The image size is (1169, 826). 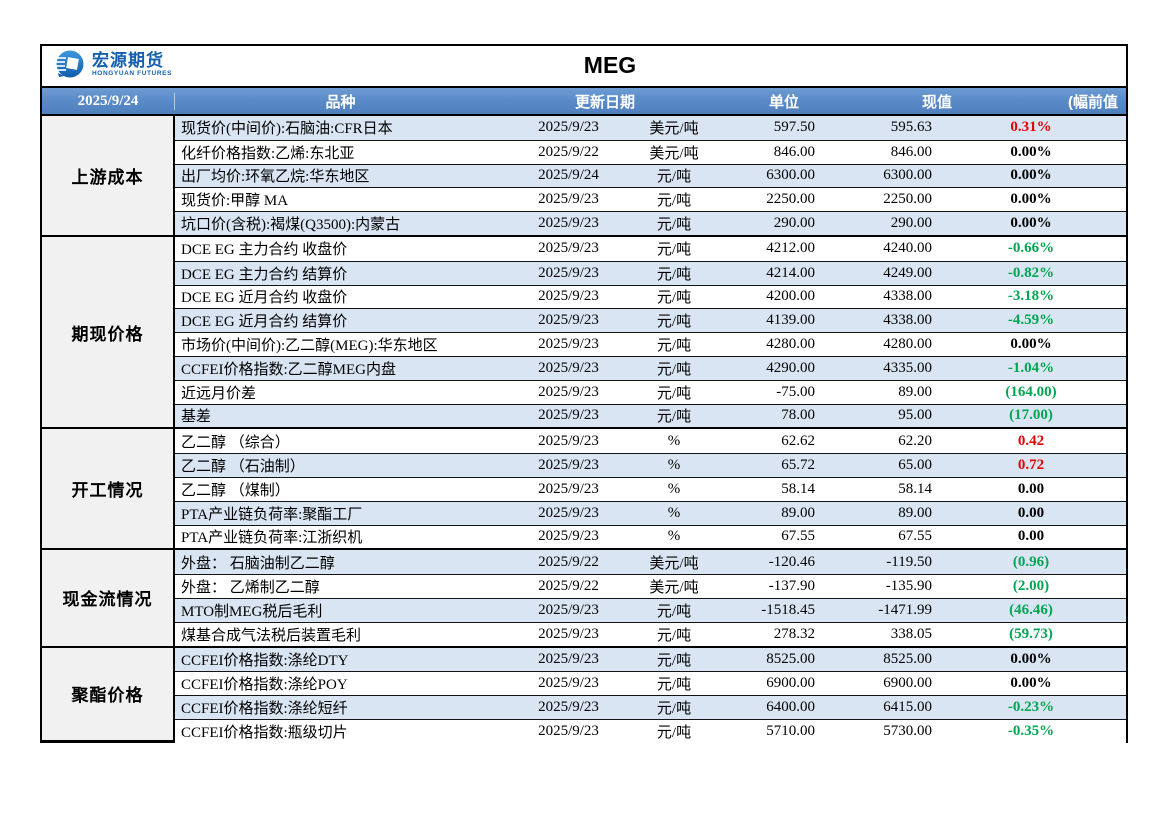 I want to click on table-row: 乙二醇 （煤制） 2025/9/23% 58.14 58.14 0.00, so click(x=650, y=488).